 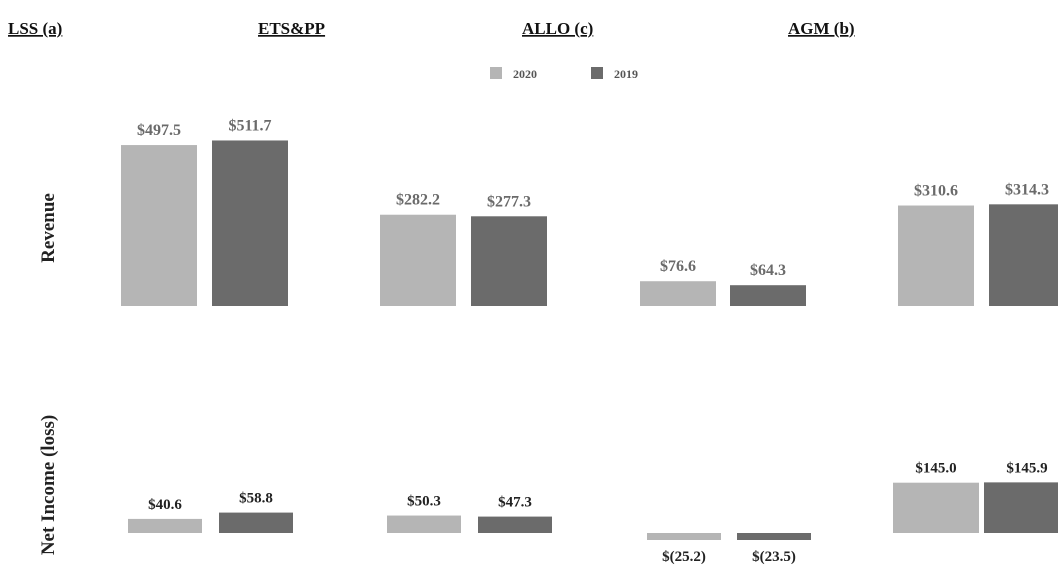 I want to click on value-label-revenue-ets-pp-2020: $282.2, so click(x=418, y=200).